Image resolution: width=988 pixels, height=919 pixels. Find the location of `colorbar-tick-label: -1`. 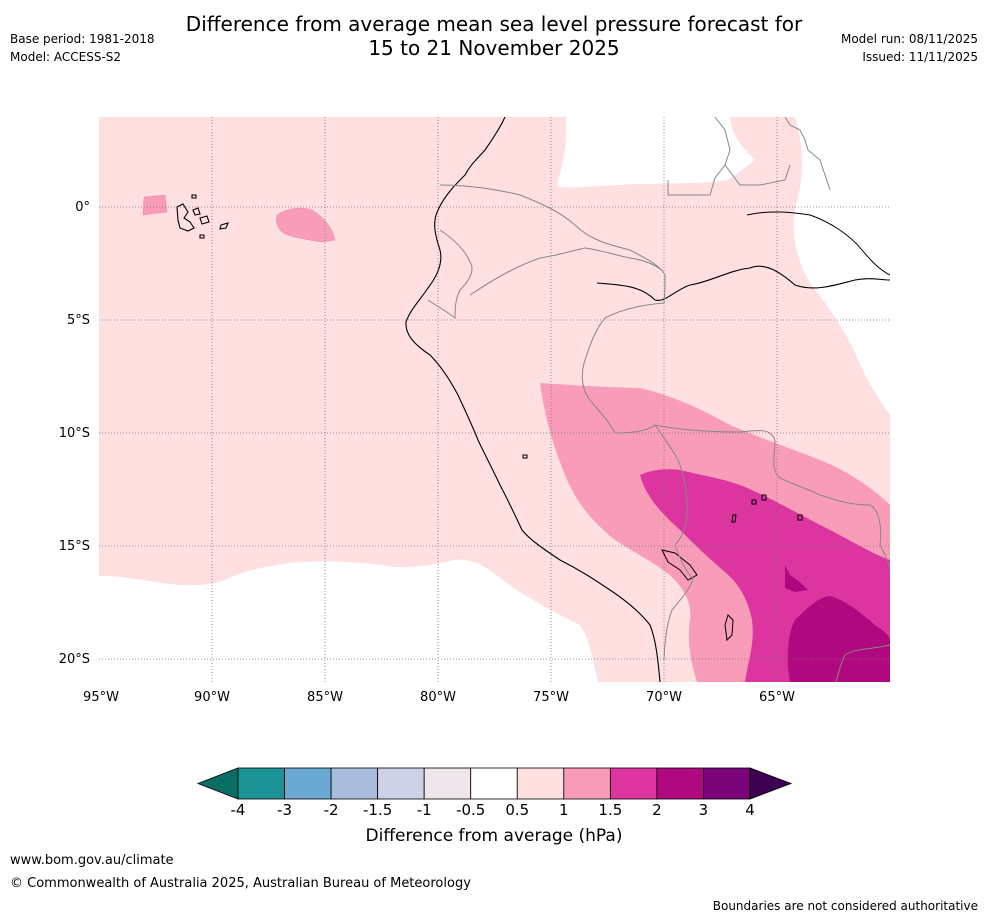

colorbar-tick-label: -1 is located at coordinates (424, 810).